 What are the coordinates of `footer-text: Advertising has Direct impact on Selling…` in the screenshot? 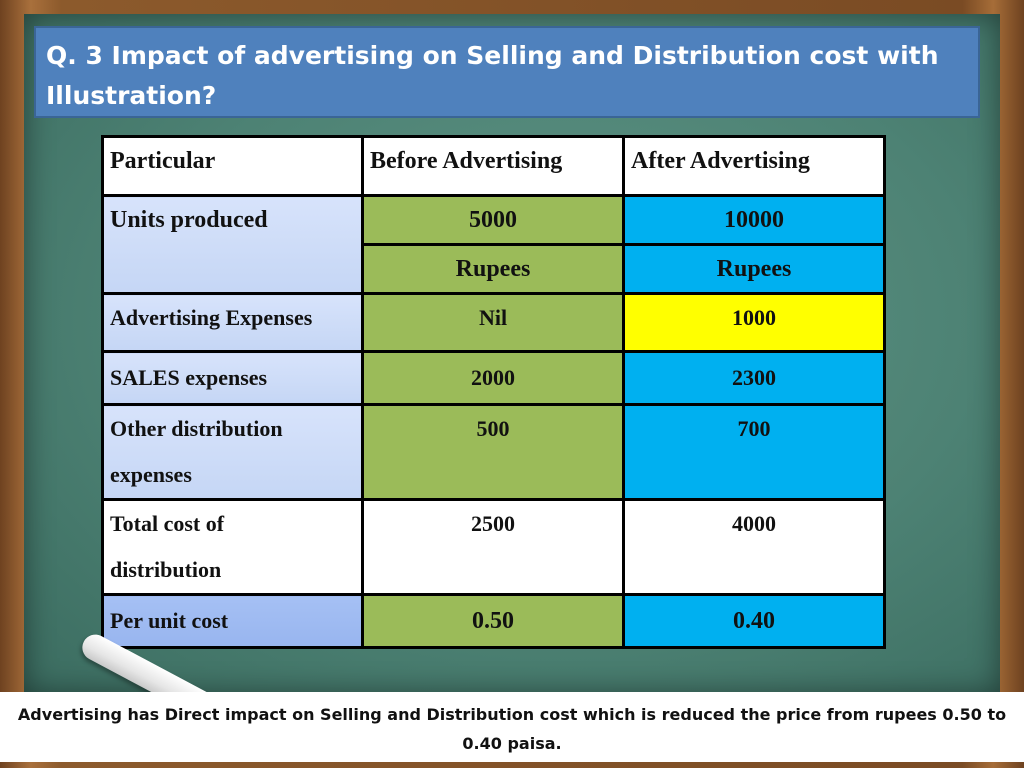 It's located at (512, 729).